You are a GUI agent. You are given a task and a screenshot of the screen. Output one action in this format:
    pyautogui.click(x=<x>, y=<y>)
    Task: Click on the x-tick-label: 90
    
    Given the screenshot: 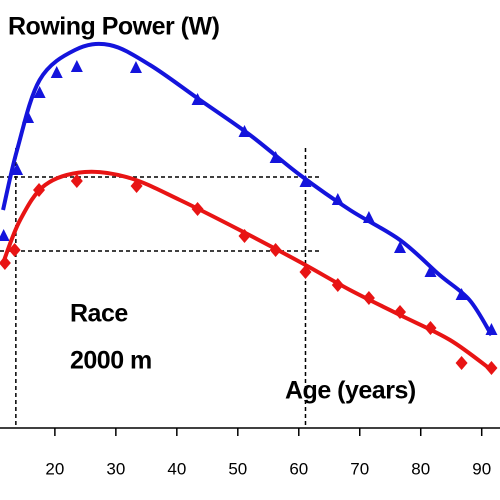 What is the action you would take?
    pyautogui.click(x=481, y=468)
    